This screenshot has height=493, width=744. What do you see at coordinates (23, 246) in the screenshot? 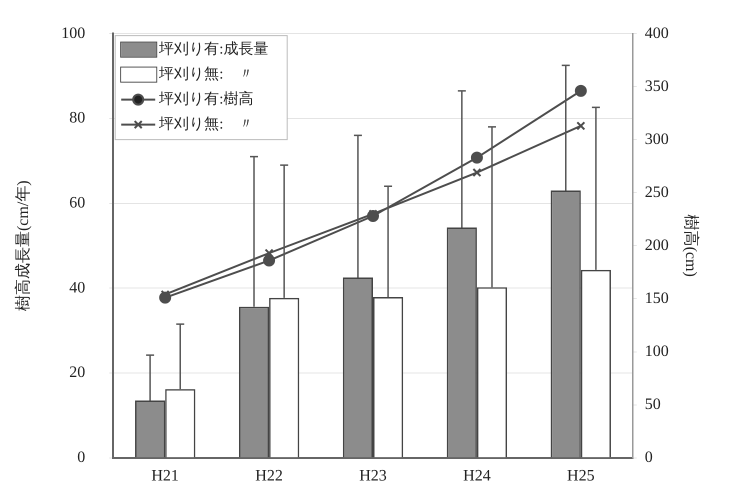
I see `y-axis-title: 樹高成長量(cm/年)` at bounding box center [23, 246].